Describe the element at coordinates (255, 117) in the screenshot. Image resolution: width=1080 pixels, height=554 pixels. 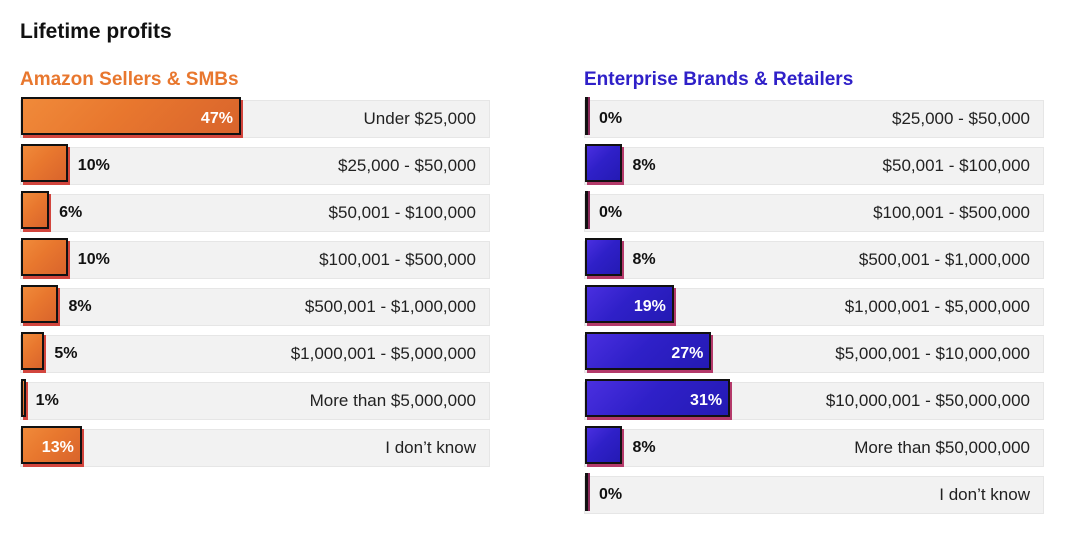
I see `bar-row: 47% Under $25,000` at that location.